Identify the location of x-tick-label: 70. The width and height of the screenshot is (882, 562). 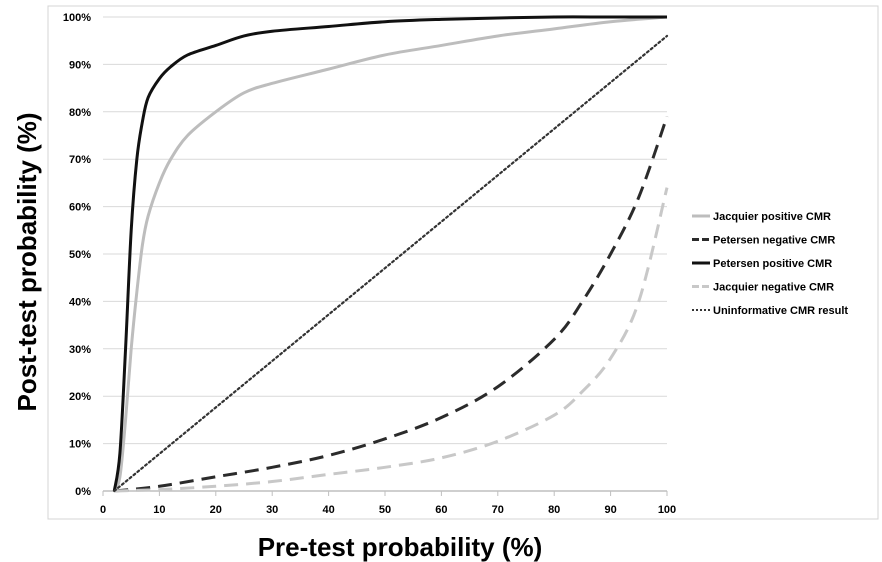
(498, 510).